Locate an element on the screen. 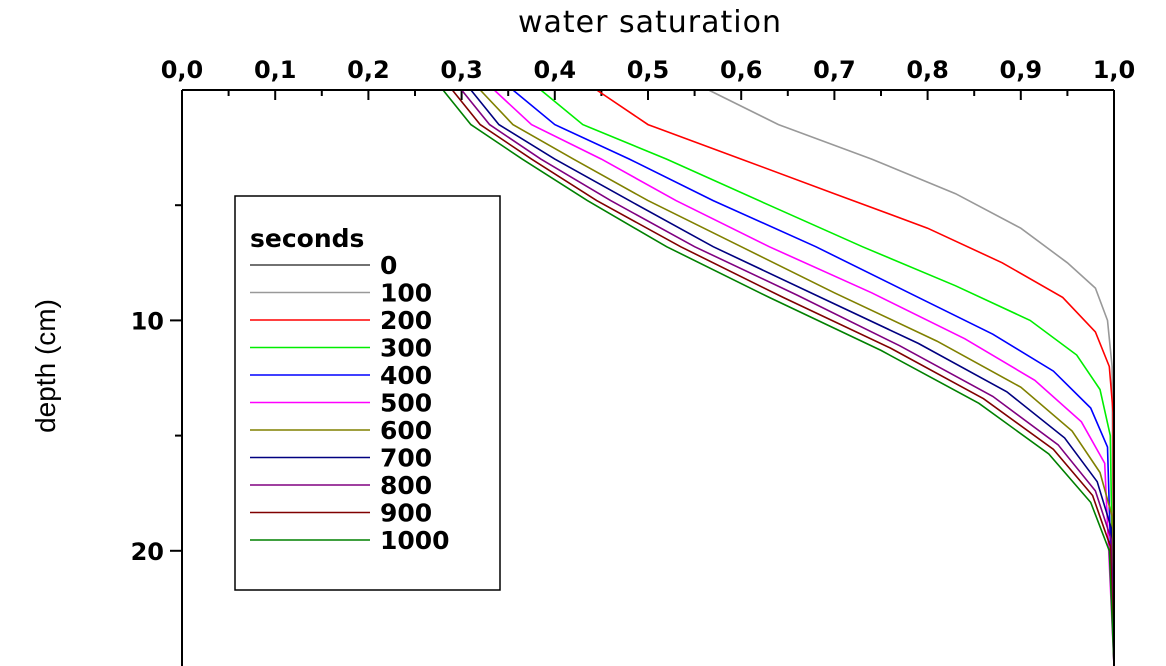 Image resolution: width=1166 pixels, height=666 pixels. x-tick-label: 0,2 is located at coordinates (368, 70).